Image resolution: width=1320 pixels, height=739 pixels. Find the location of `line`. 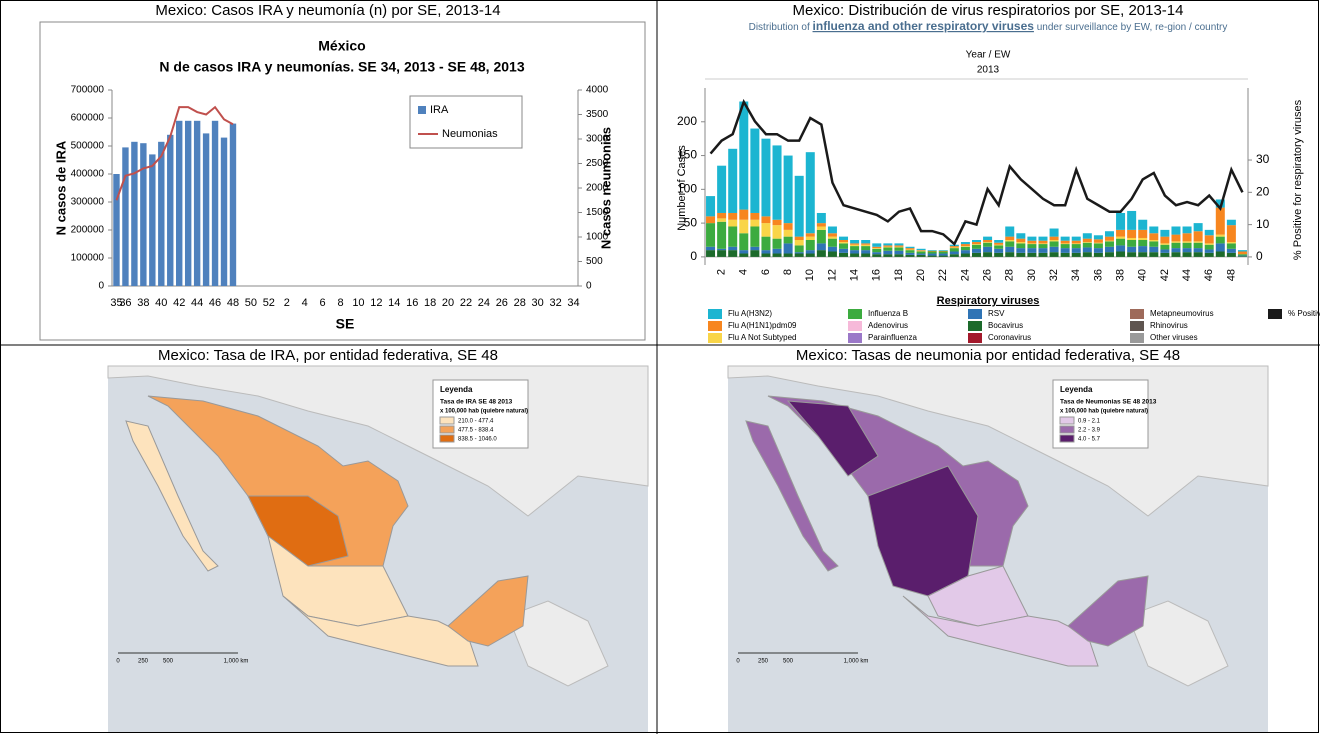

line is located at coordinates (976, 172).